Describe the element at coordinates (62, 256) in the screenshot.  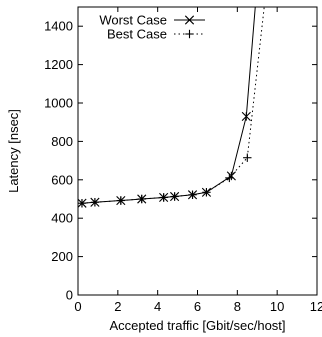
I see `y-tick-label: 200` at that location.